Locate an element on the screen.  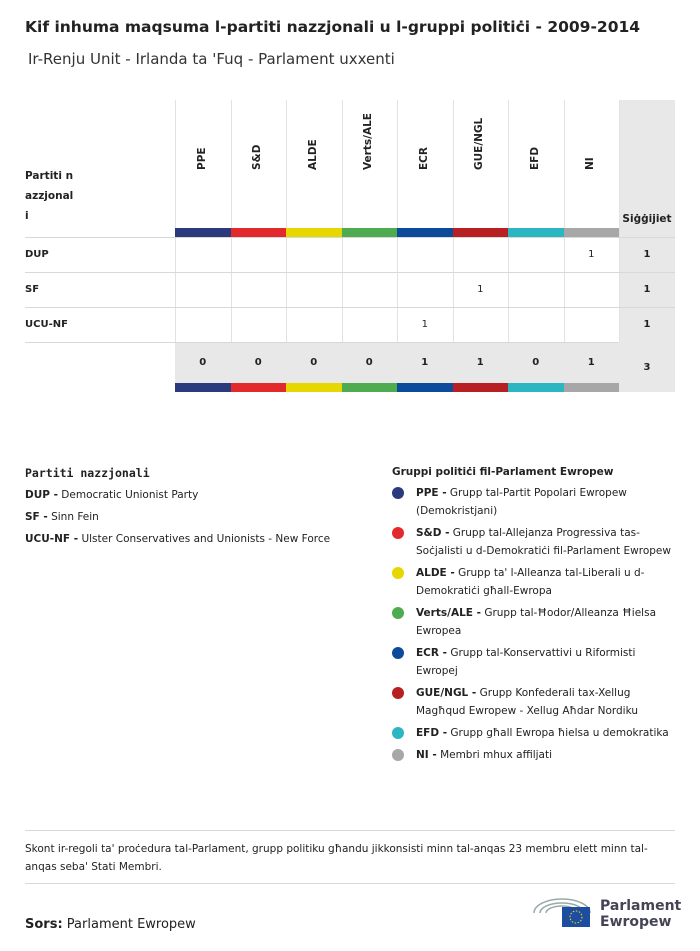
legend-item: SF - Sinn Fein is located at coordinates (195, 517).